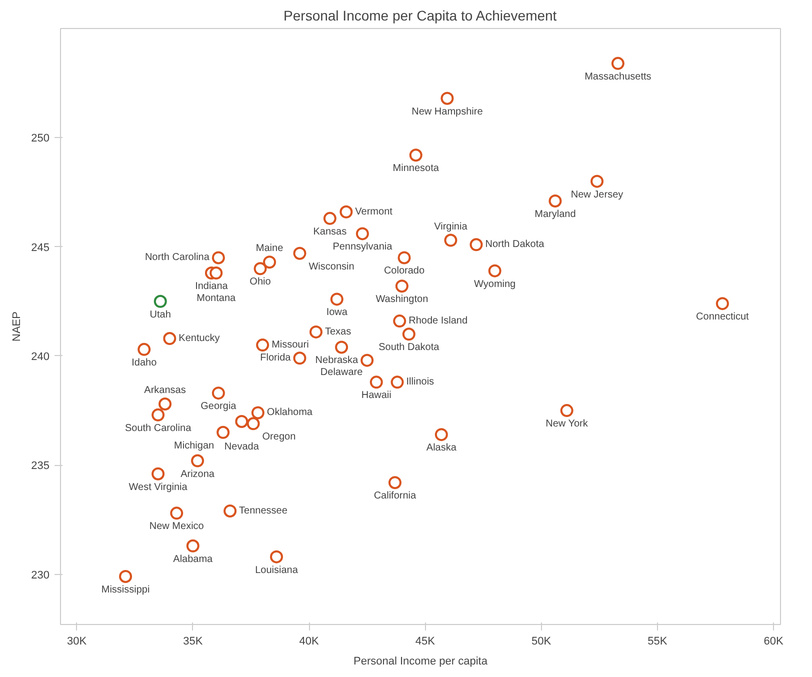 The height and width of the screenshot is (677, 812). Describe the element at coordinates (774, 642) in the screenshot. I see `x-tick-label: 60K` at that location.